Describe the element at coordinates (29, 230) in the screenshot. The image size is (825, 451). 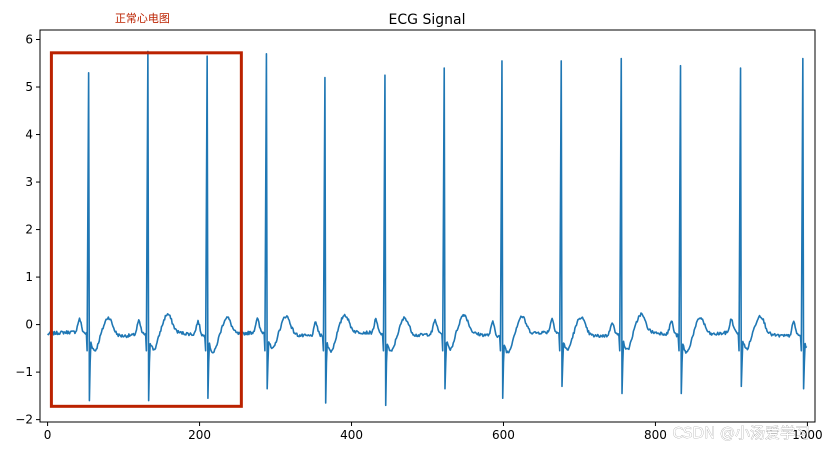
I see `y-tick-label: 2` at that location.